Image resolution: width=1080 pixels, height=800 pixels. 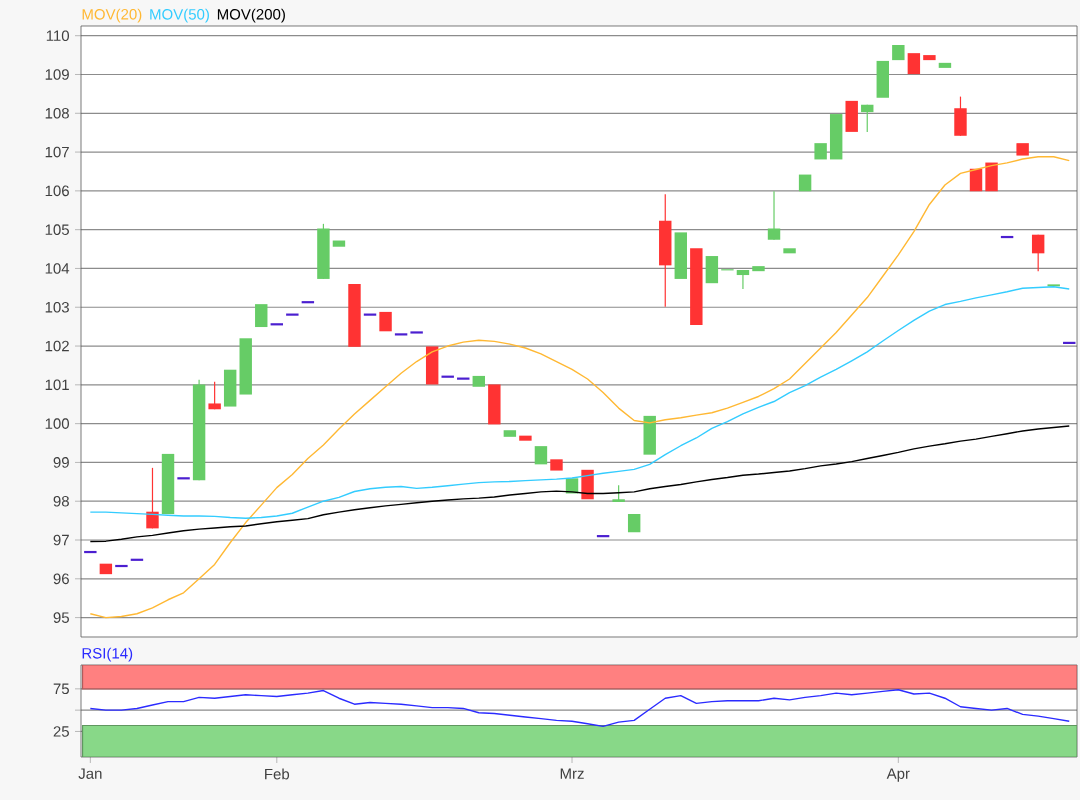 What do you see at coordinates (61, 617) in the screenshot?
I see `y-tick-label: 95` at bounding box center [61, 617].